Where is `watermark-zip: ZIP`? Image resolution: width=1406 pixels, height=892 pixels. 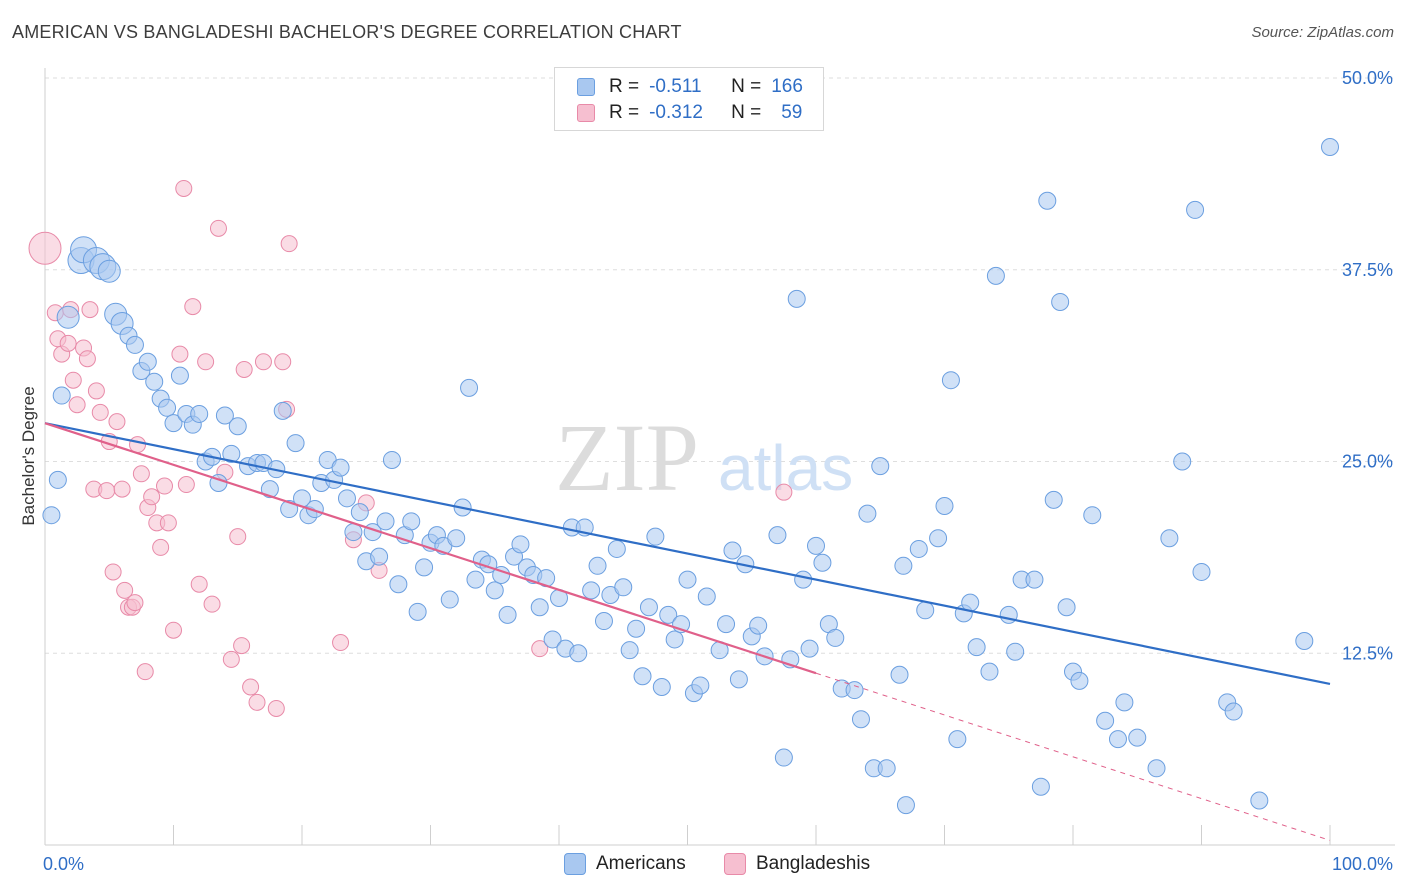 watermark-zip: ZIP is located at coordinates (627, 457).